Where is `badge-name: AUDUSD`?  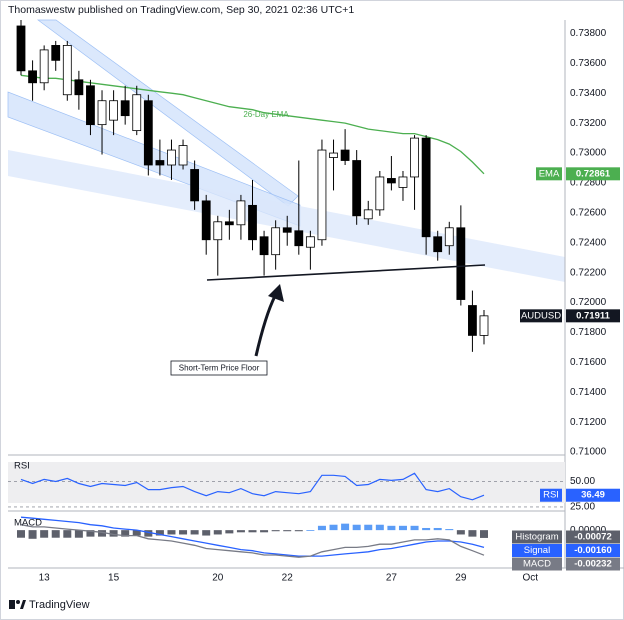
badge-name: AUDUSD is located at coordinates (541, 315).